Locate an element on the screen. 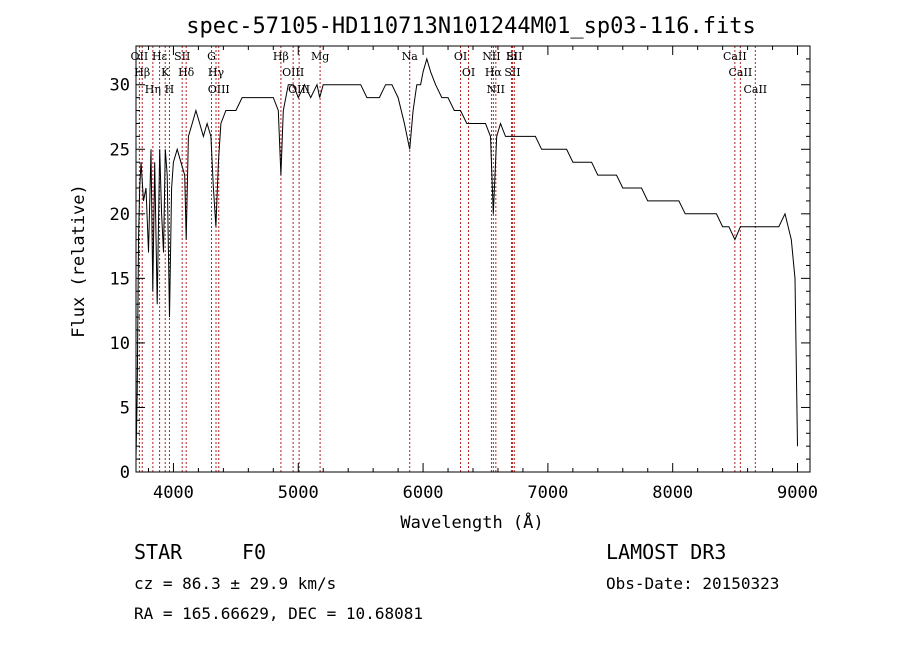  y-tick-label: 25 is located at coordinates (120, 150).